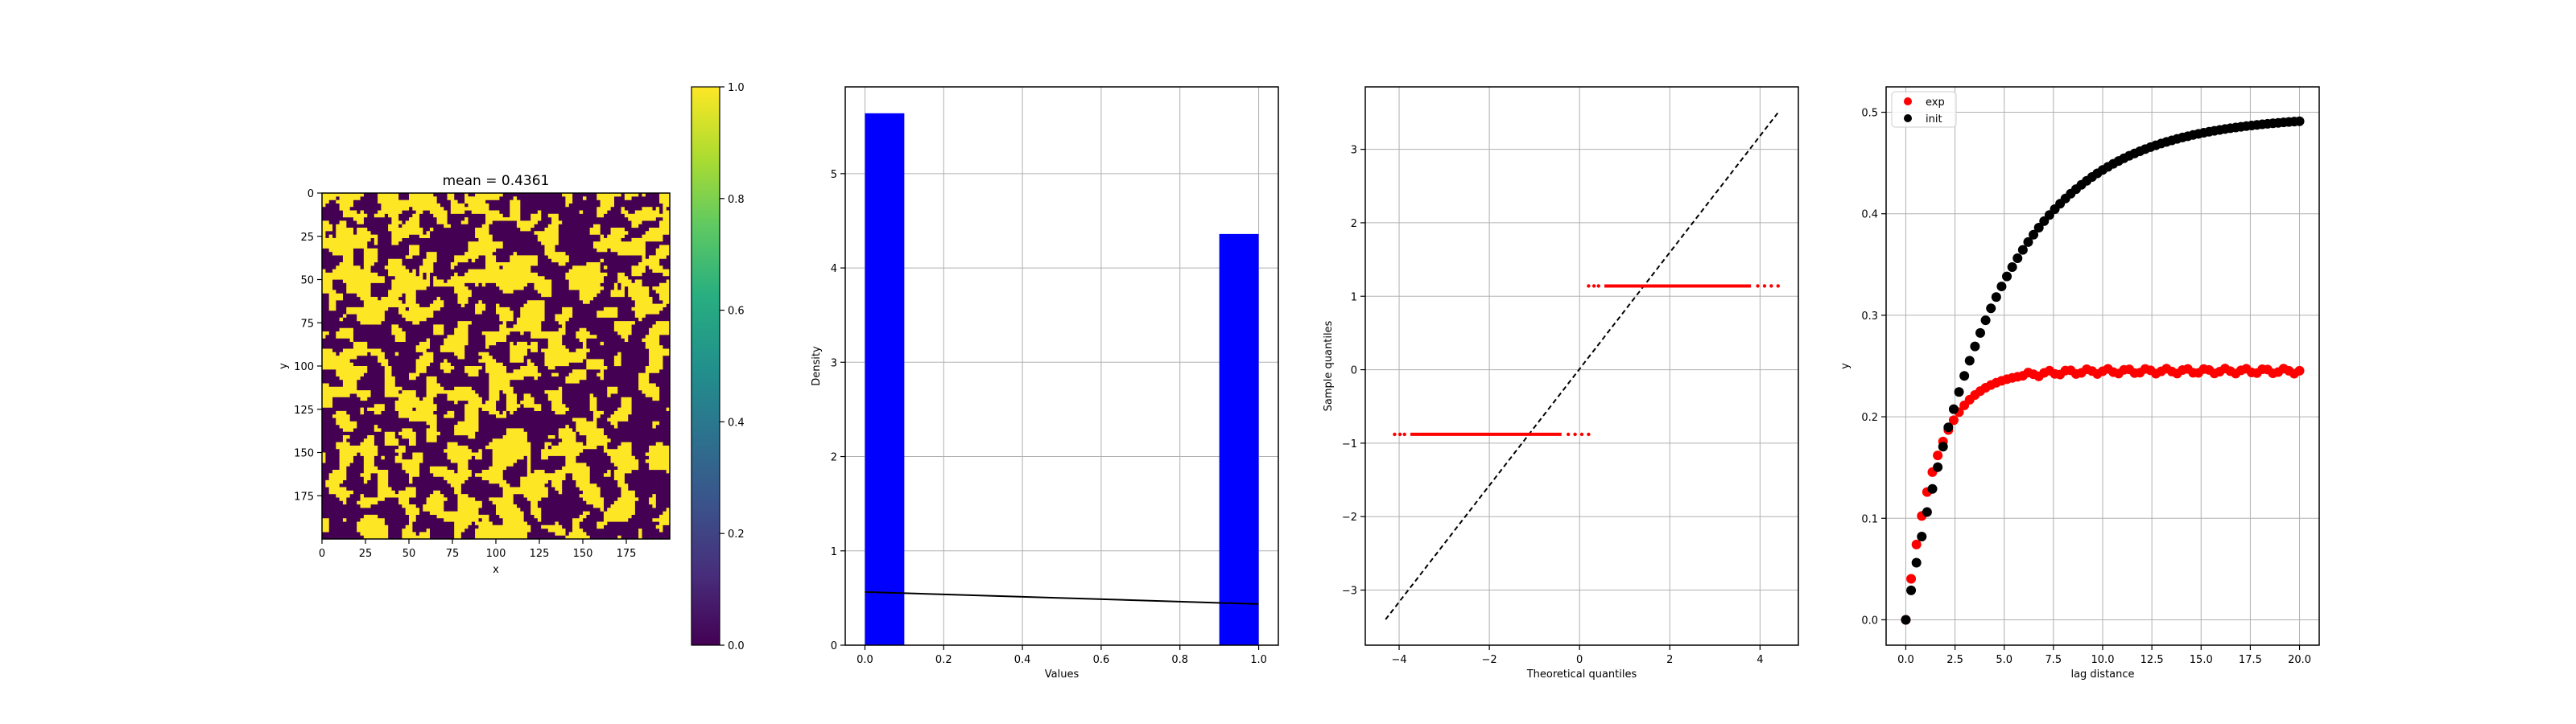  I want to click on density-line, so click(1062, 597).